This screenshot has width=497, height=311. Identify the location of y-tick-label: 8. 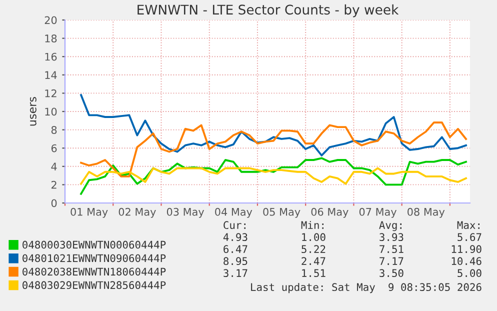
(54, 130).